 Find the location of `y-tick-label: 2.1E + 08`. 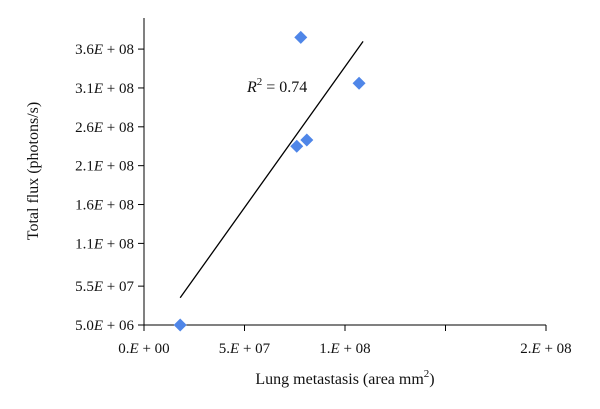

y-tick-label: 2.1E + 08 is located at coordinates (104, 167).